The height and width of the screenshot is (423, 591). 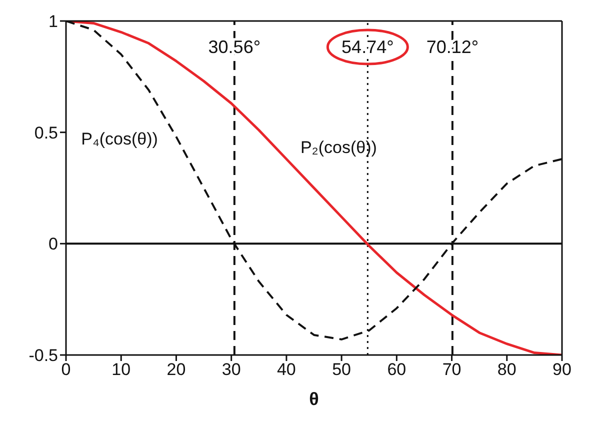 What do you see at coordinates (452, 47) in the screenshot?
I see `ref-line-label: 70.12°` at bounding box center [452, 47].